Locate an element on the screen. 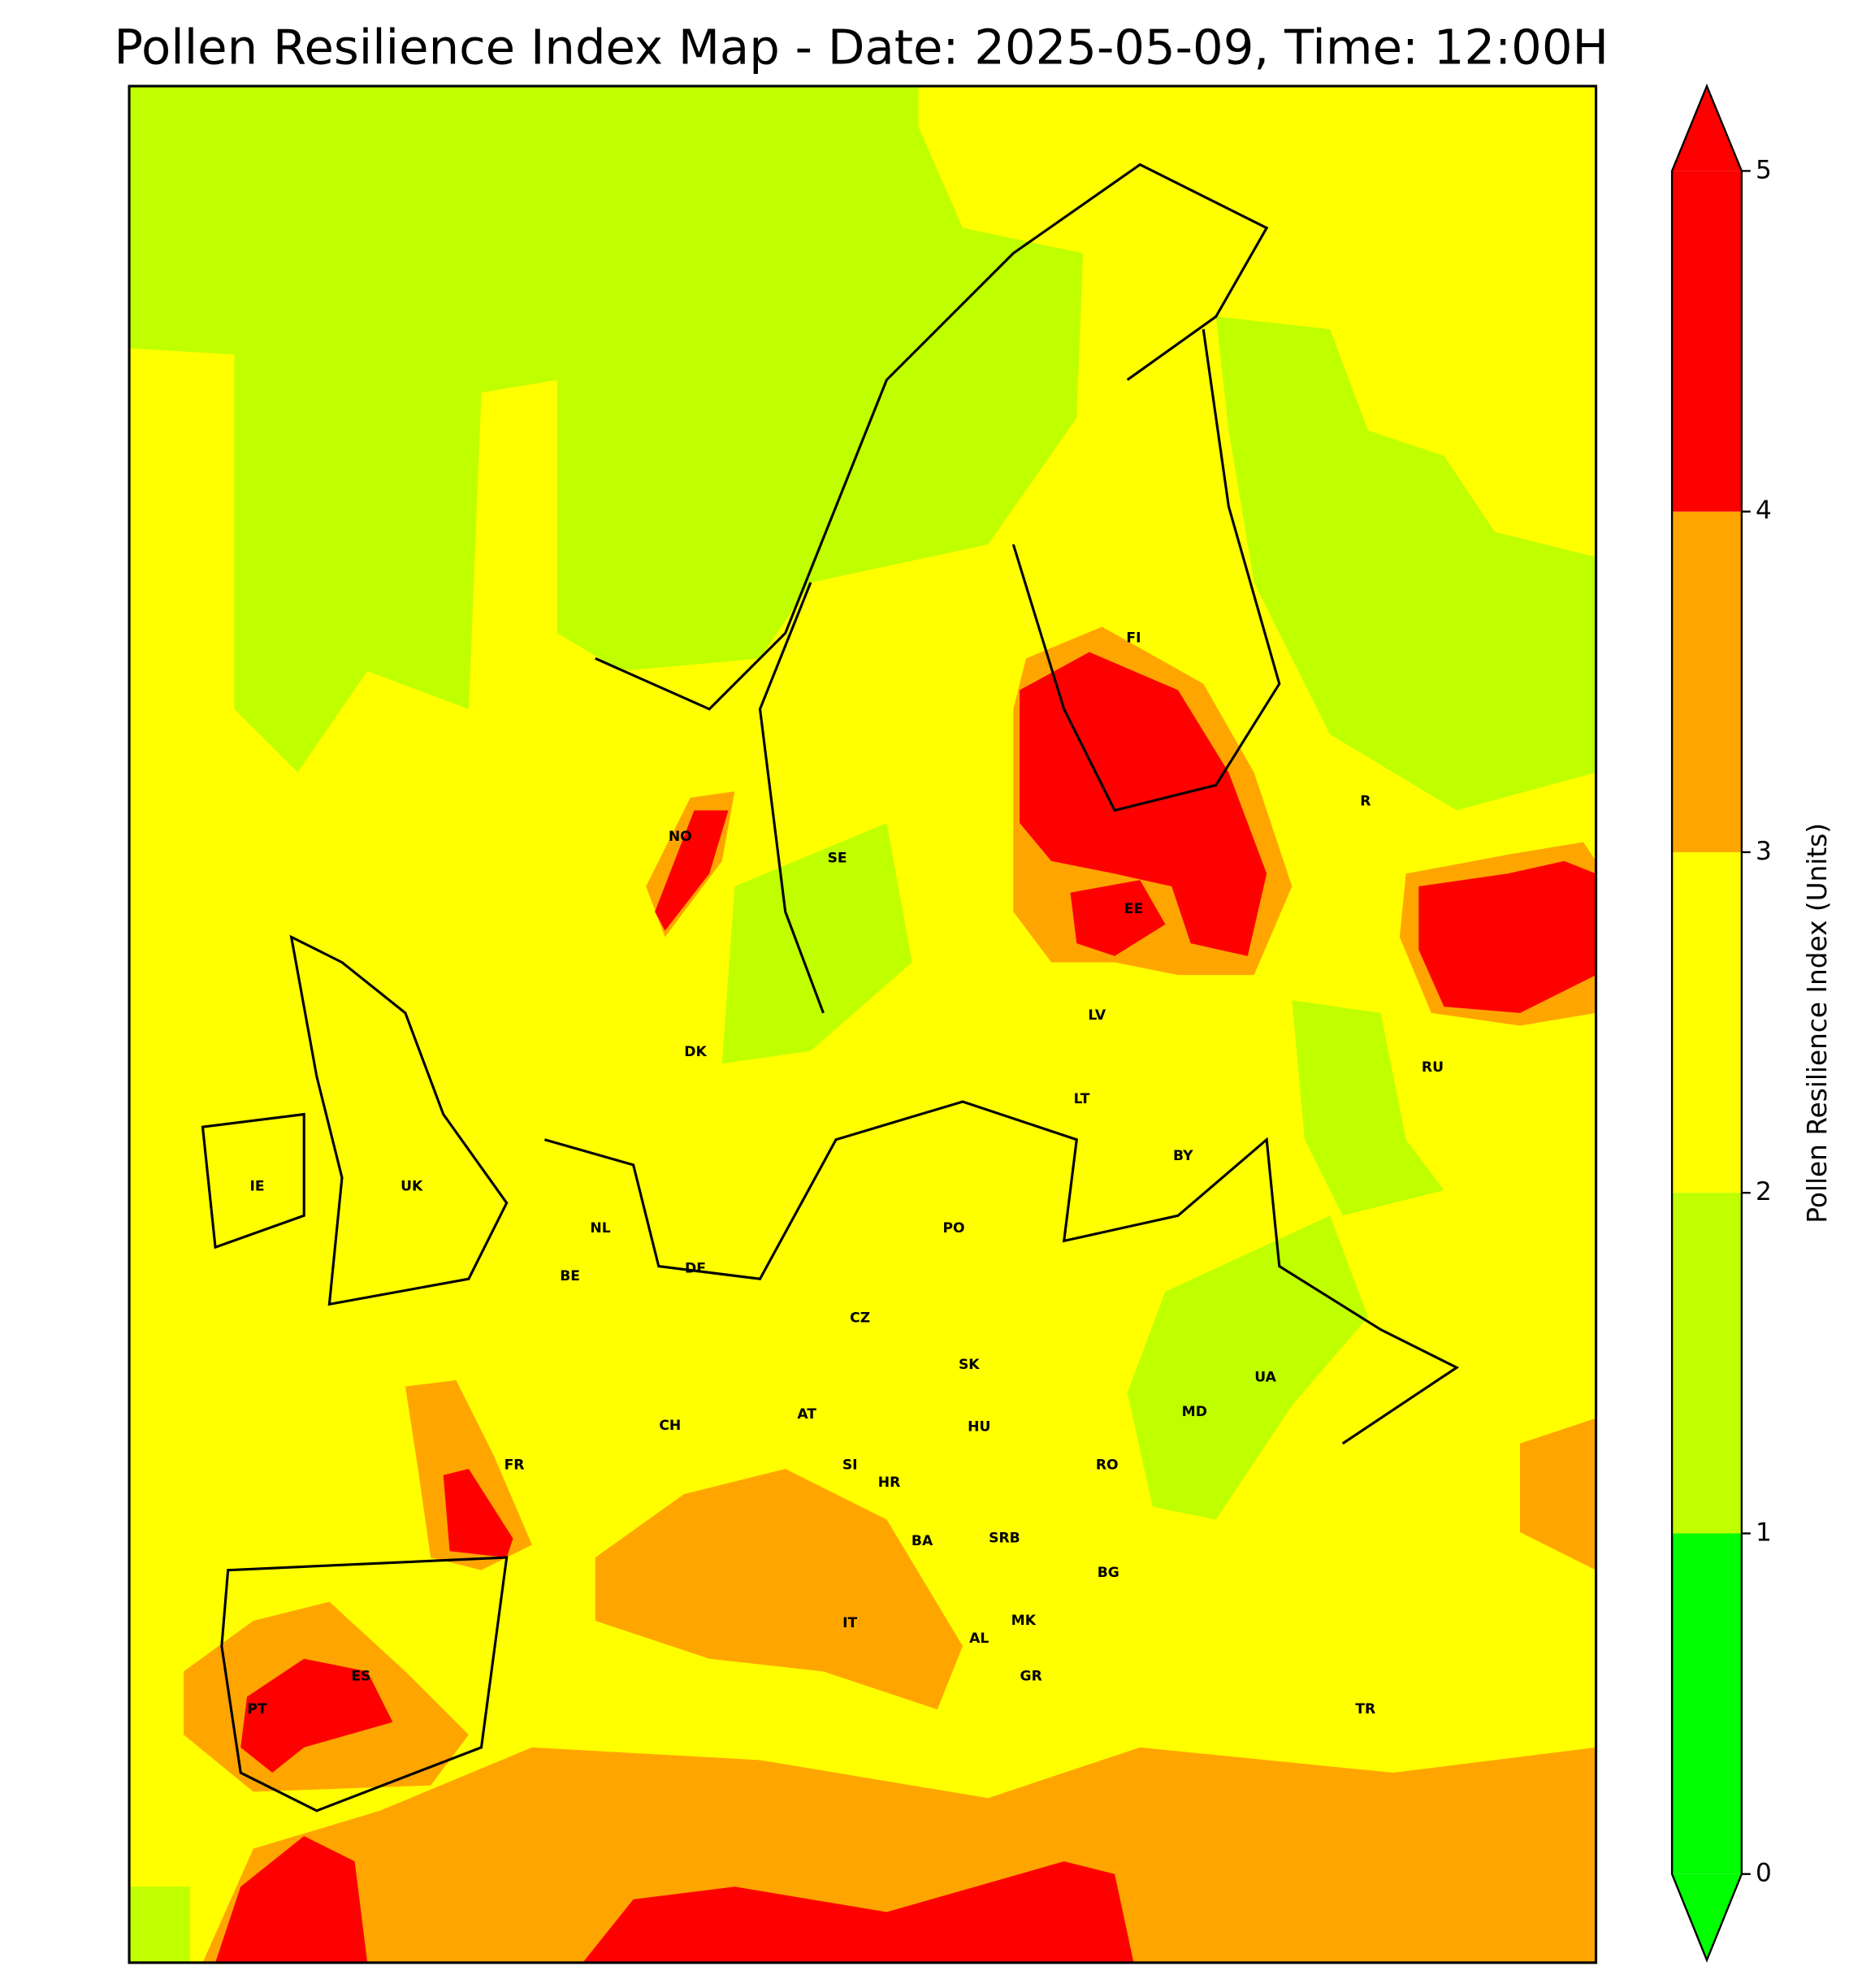 The width and height of the screenshot is (1862, 1988). country-label: DE is located at coordinates (695, 1269).